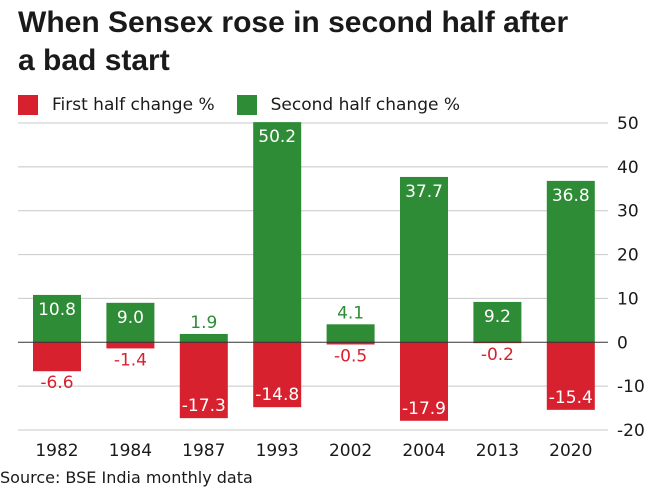  What do you see at coordinates (130, 318) in the screenshot?
I see `data-label-second-half: 9.0` at bounding box center [130, 318].